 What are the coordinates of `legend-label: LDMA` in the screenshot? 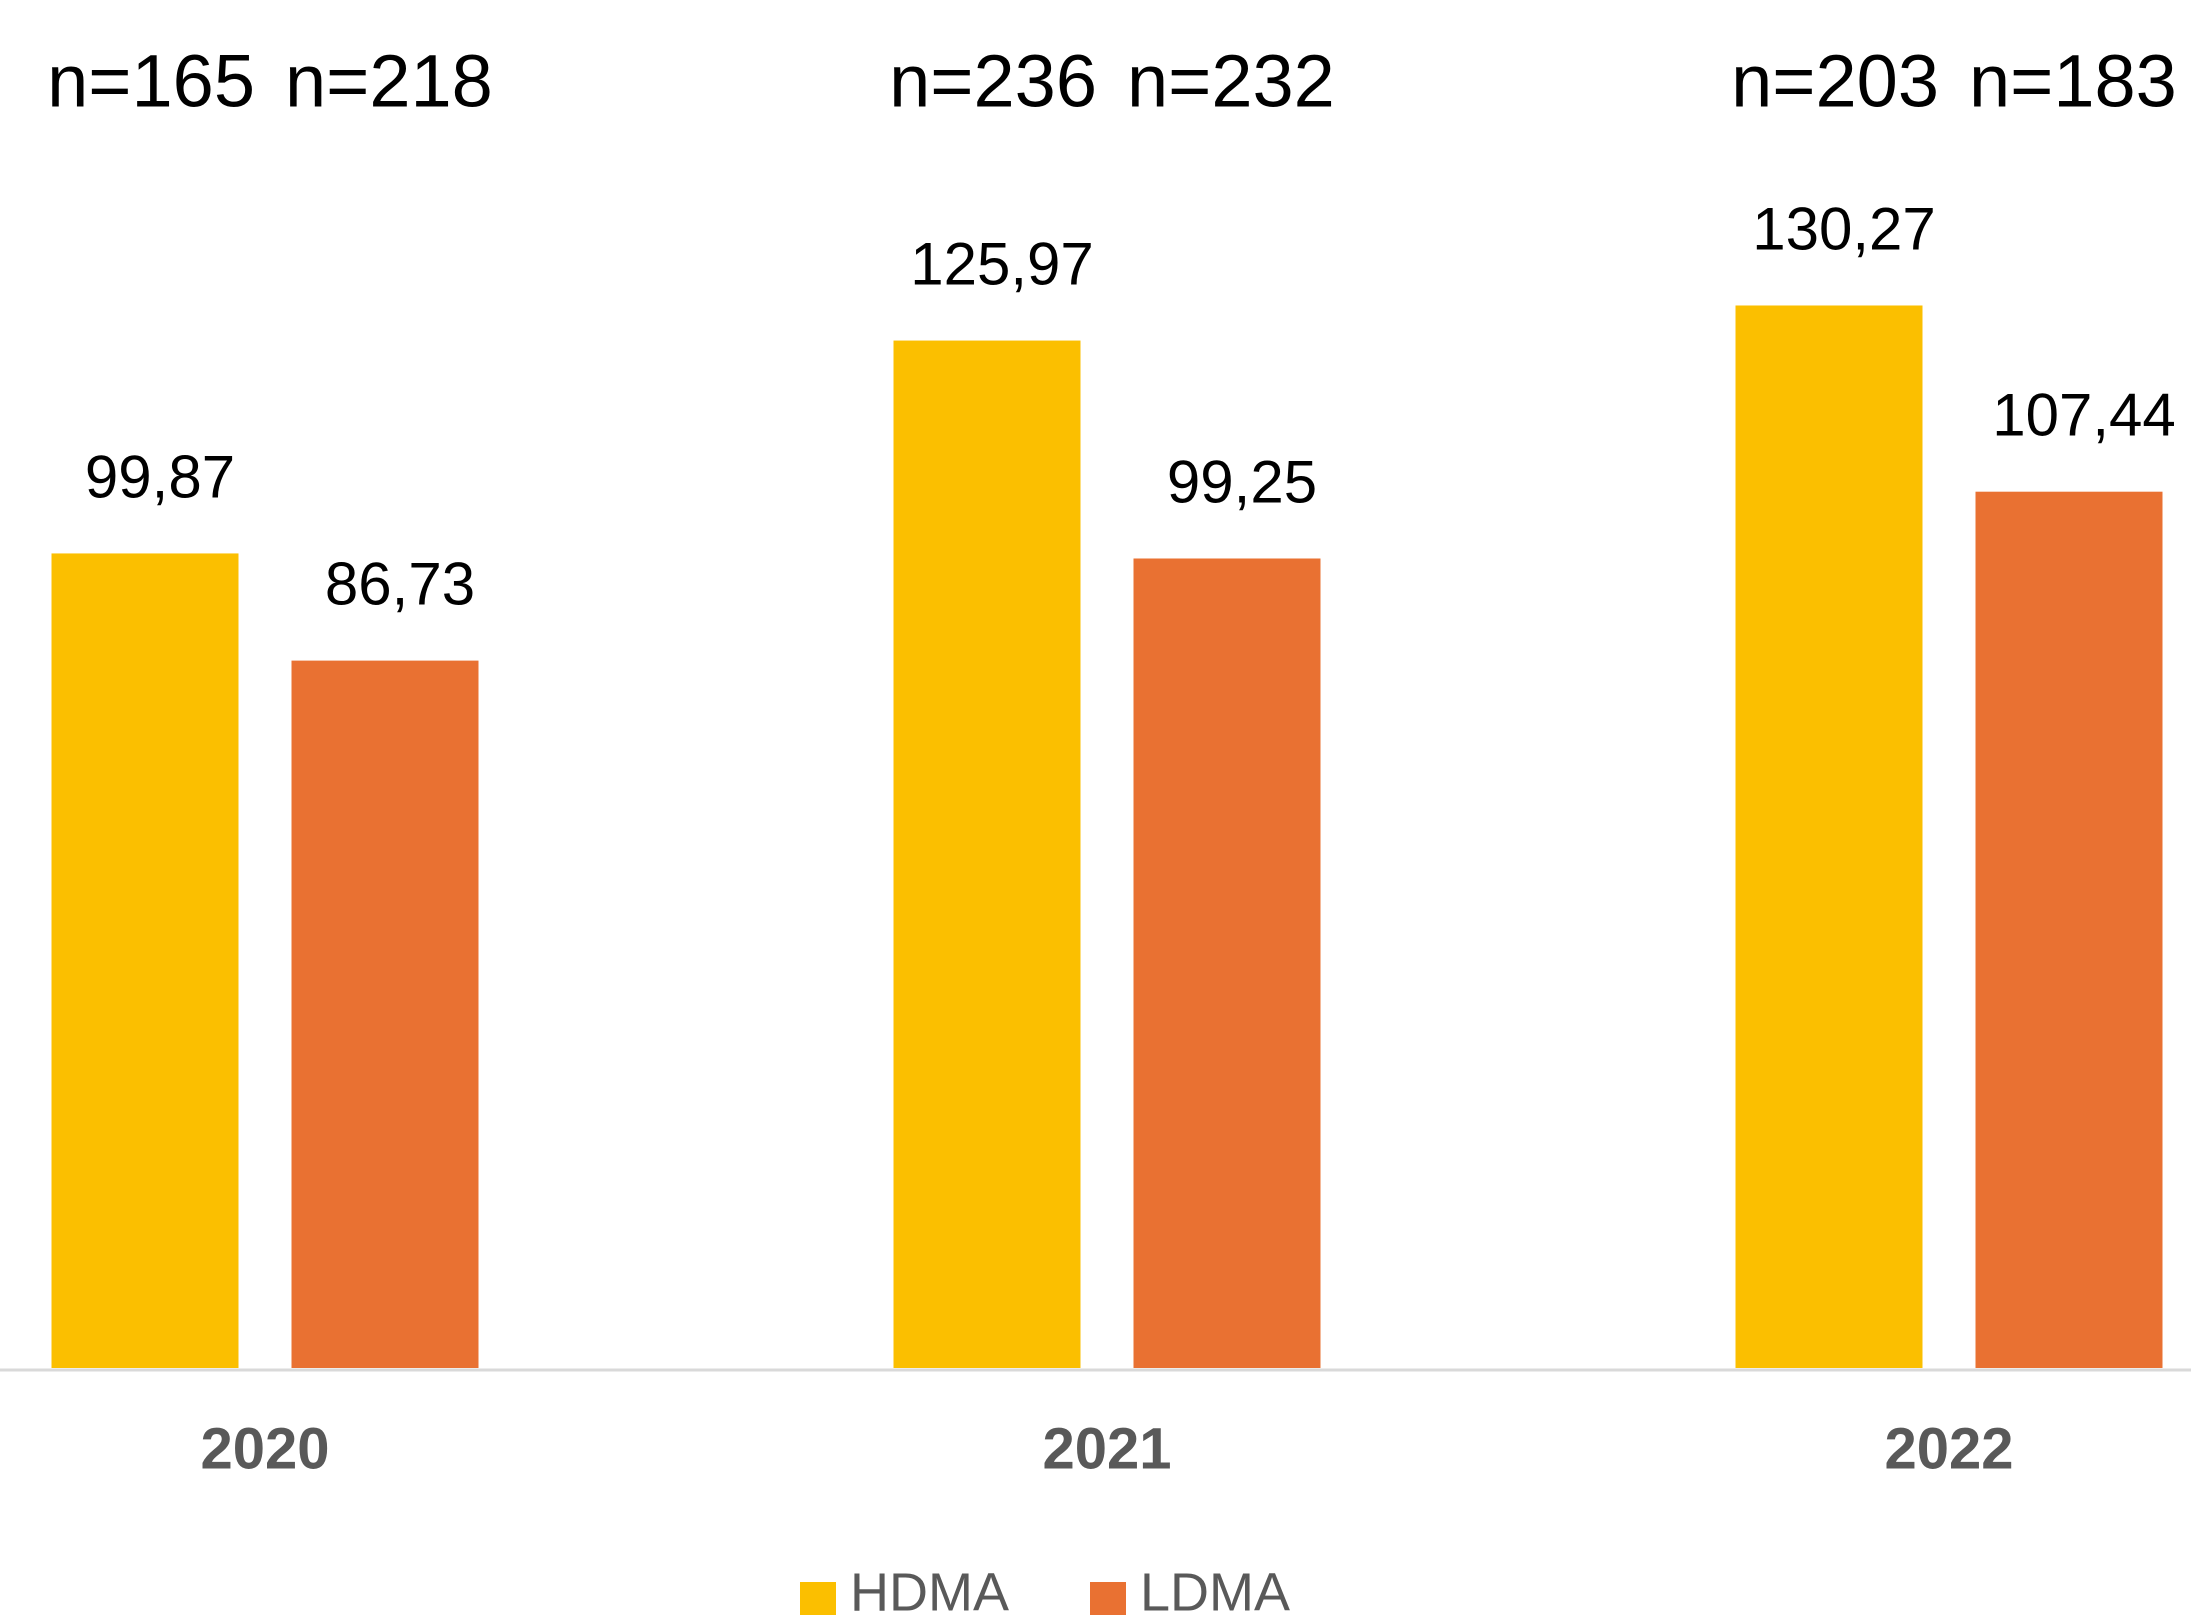 It's located at (1215, 1588).